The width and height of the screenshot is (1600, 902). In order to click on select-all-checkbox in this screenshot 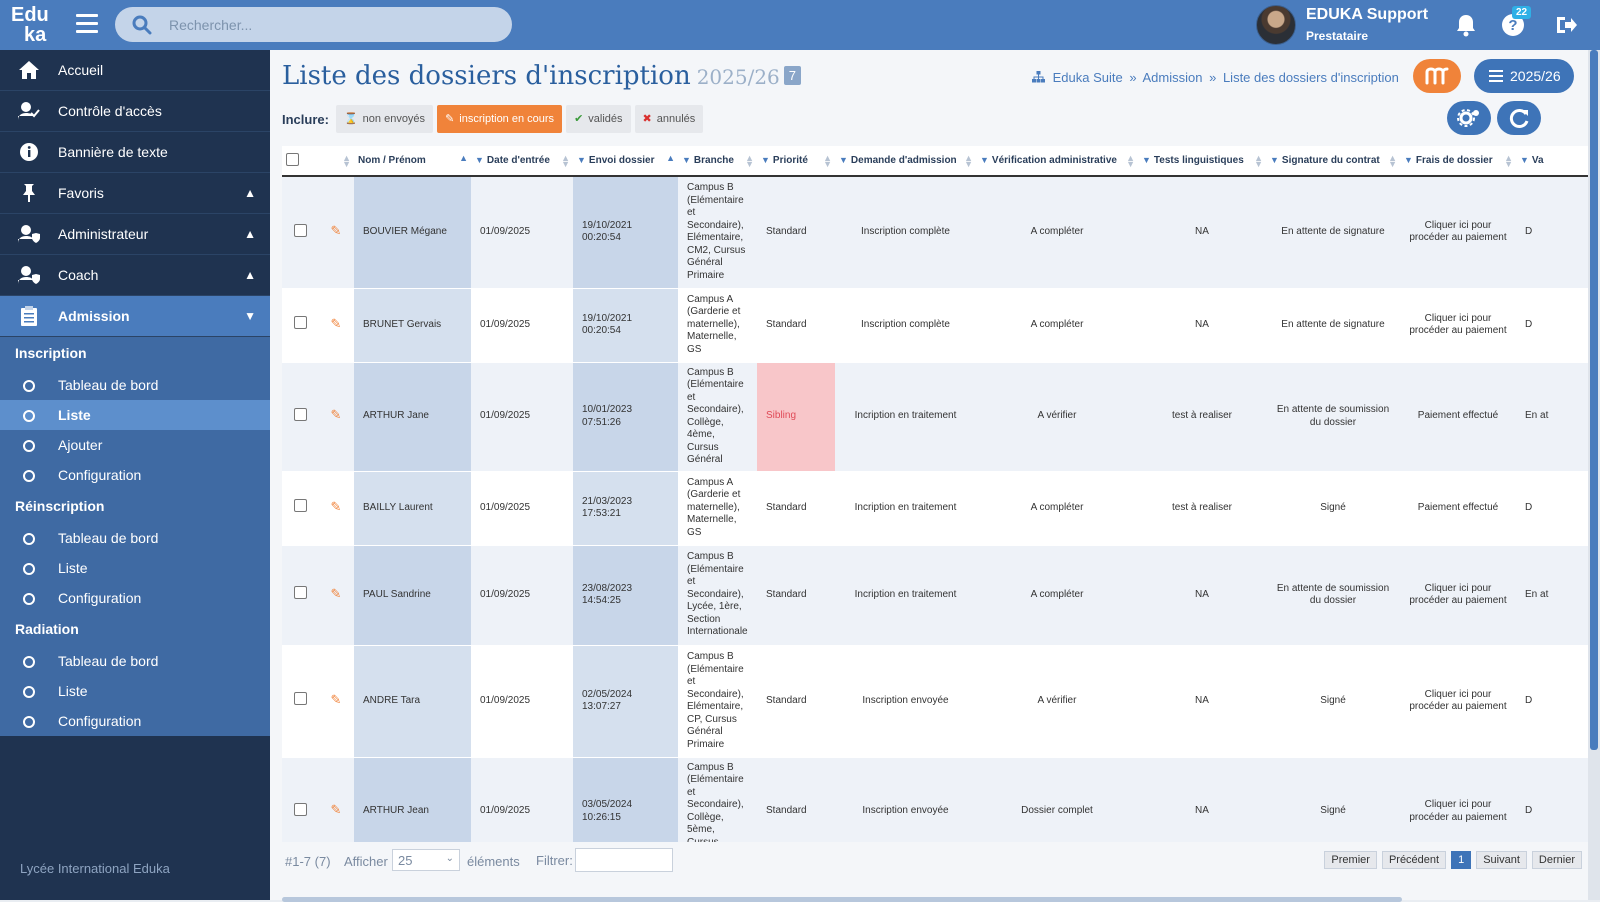, I will do `click(292, 159)`.